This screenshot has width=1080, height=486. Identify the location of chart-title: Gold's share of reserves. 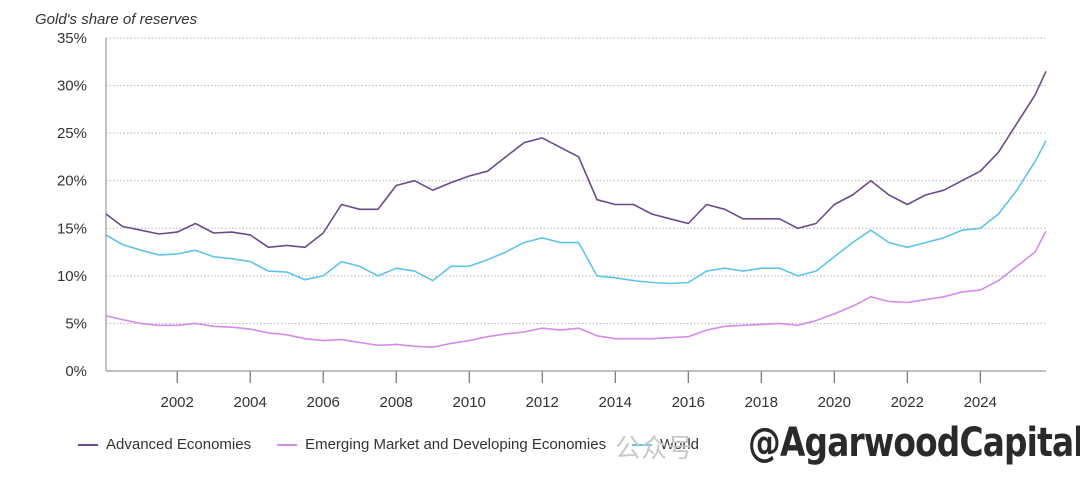
(116, 19).